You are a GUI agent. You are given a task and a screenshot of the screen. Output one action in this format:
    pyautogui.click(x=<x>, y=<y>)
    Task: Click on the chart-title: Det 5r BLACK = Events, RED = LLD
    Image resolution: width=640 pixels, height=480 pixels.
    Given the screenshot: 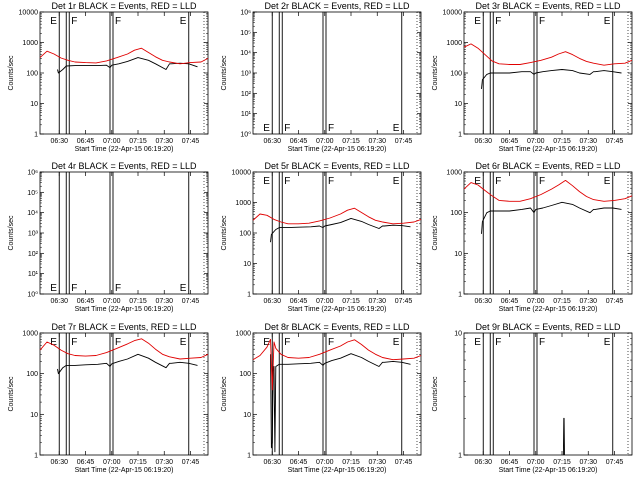 What is the action you would take?
    pyautogui.click(x=337, y=166)
    